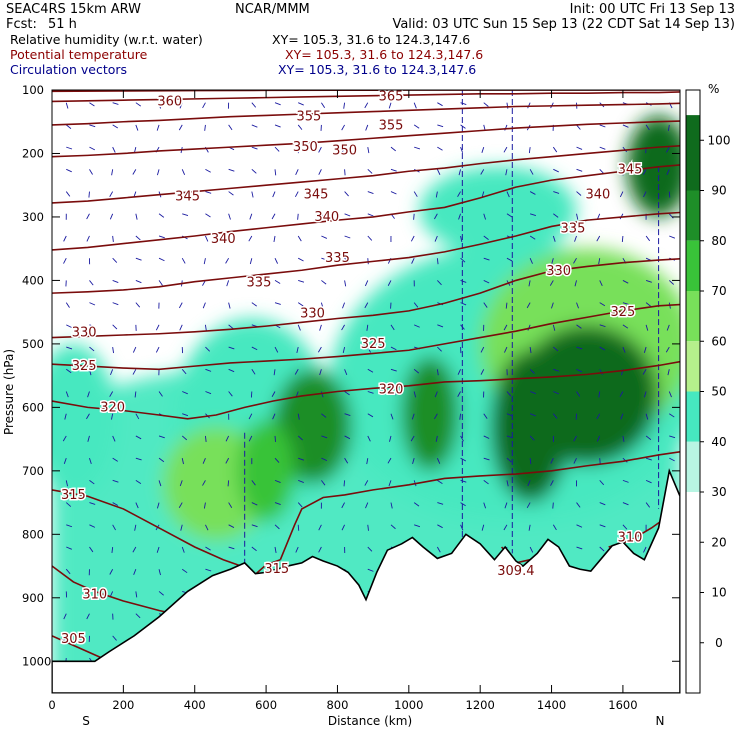 This screenshot has height=740, width=740. What do you see at coordinates (370, 721) in the screenshot?
I see `x-axis-label: Distance (km)` at bounding box center [370, 721].